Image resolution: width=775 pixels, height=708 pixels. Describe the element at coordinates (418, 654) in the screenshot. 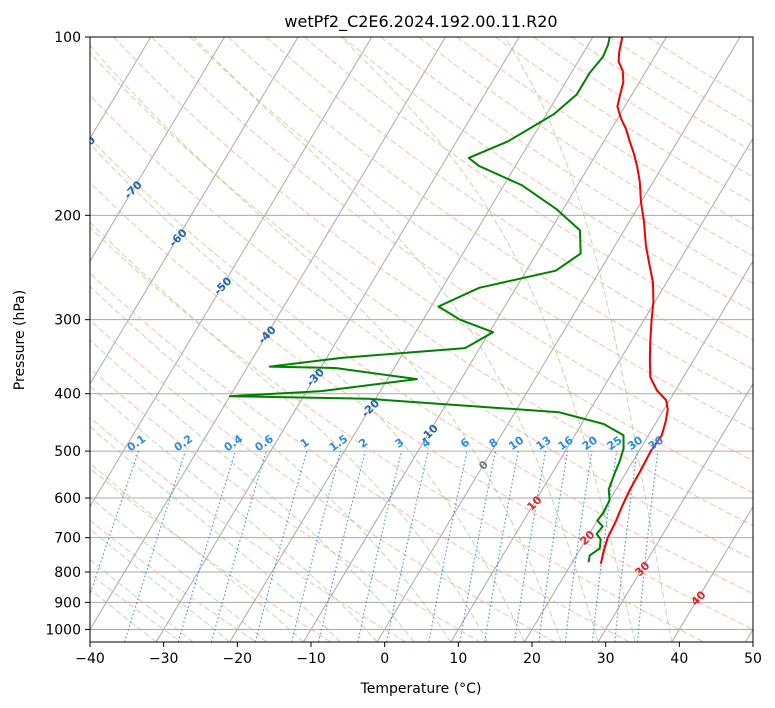

I see `x-axis-ticks: −40 −30 −20 −10 0 10 20 30 40 50` at that location.